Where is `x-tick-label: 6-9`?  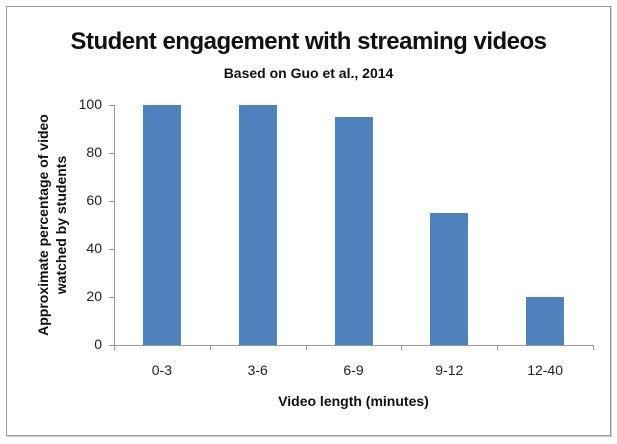 x-tick-label: 6-9 is located at coordinates (353, 370).